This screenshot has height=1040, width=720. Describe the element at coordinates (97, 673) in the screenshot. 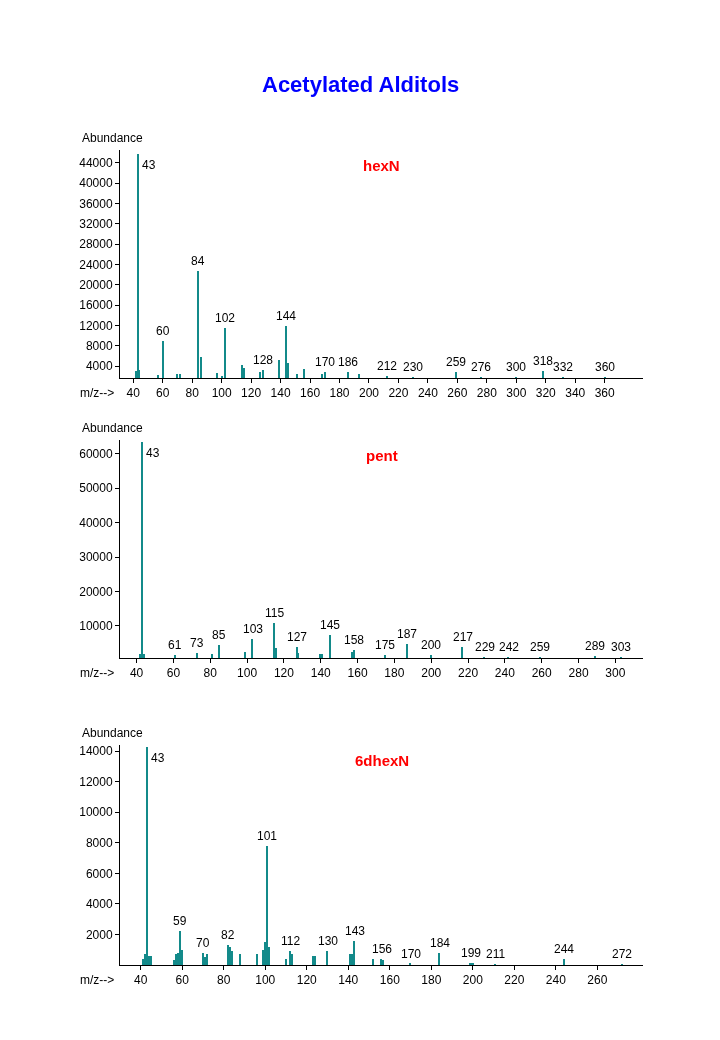

I see `x-axis-title: m/z-->` at that location.